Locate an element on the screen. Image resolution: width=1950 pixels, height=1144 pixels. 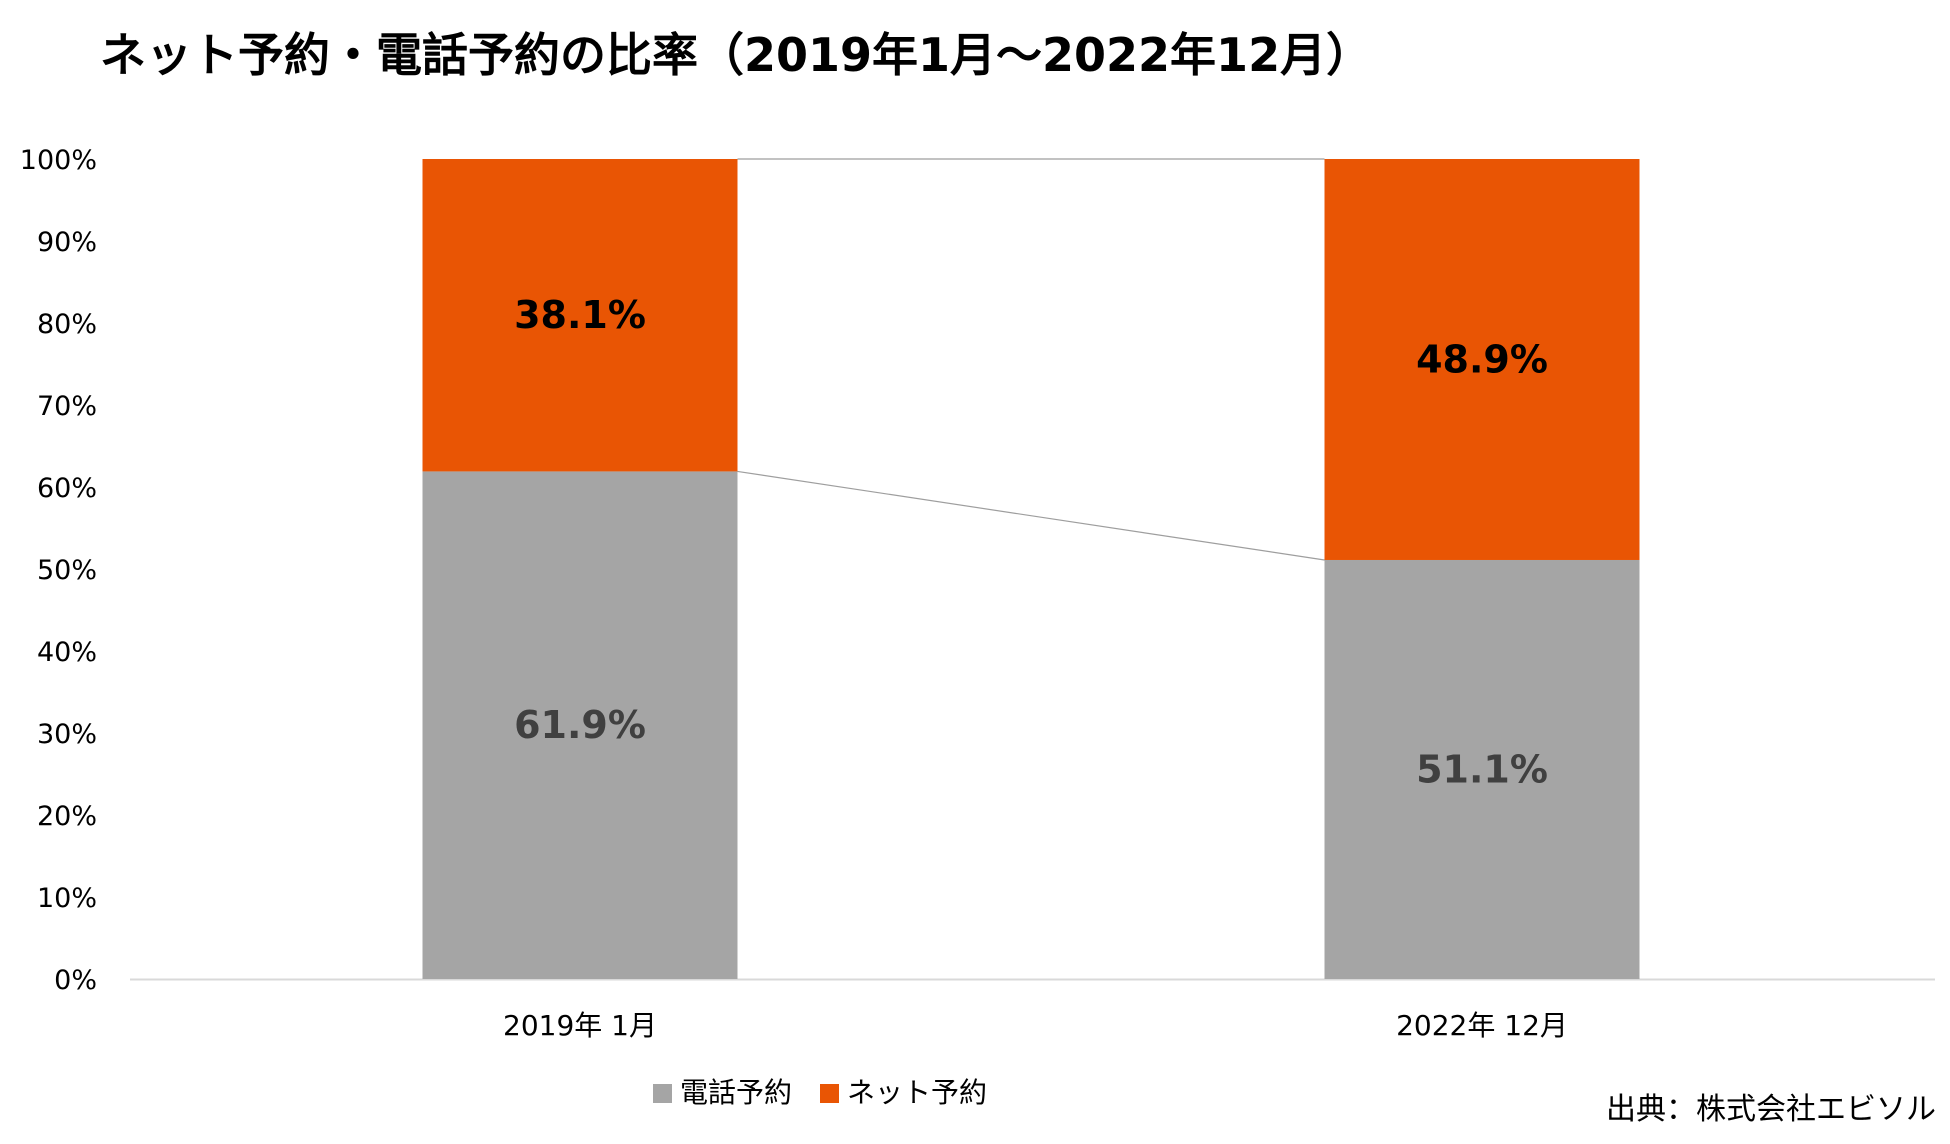
y-tick-label: 10% is located at coordinates (67, 898).